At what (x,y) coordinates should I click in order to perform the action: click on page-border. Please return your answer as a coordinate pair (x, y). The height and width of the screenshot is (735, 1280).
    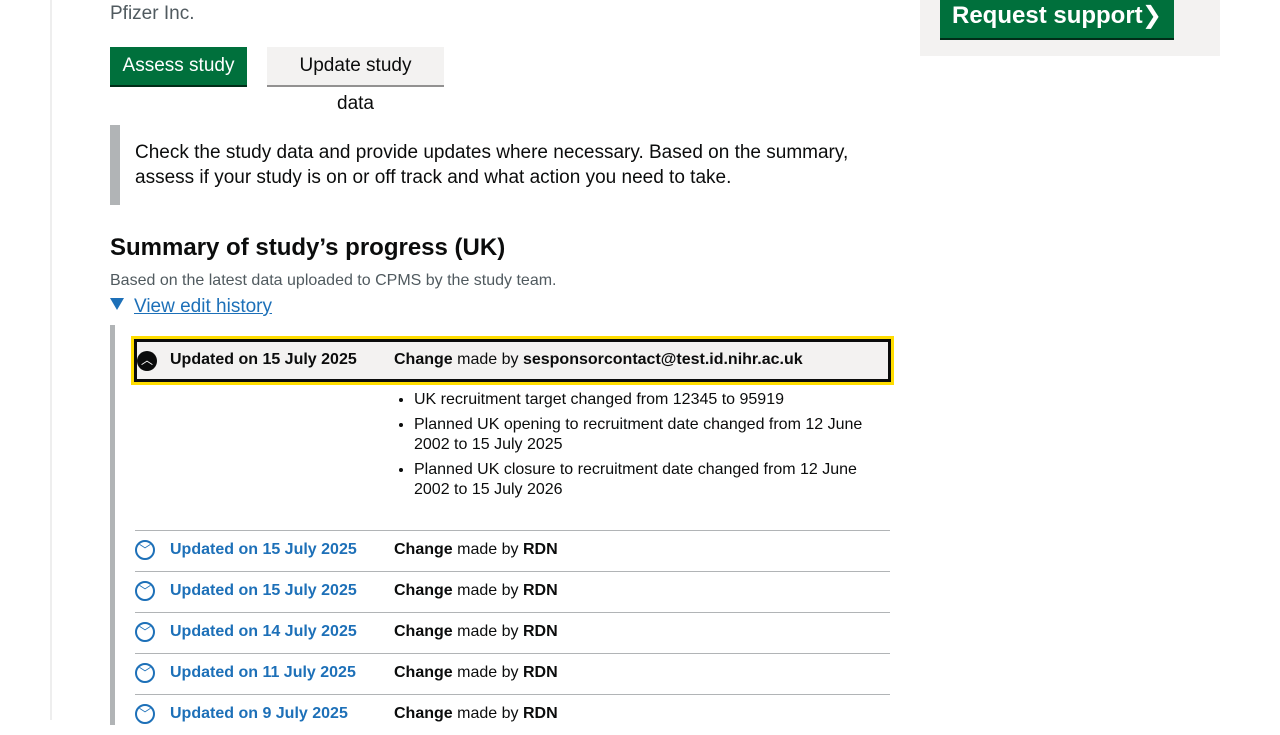
    Looking at the image, I should click on (51, 360).